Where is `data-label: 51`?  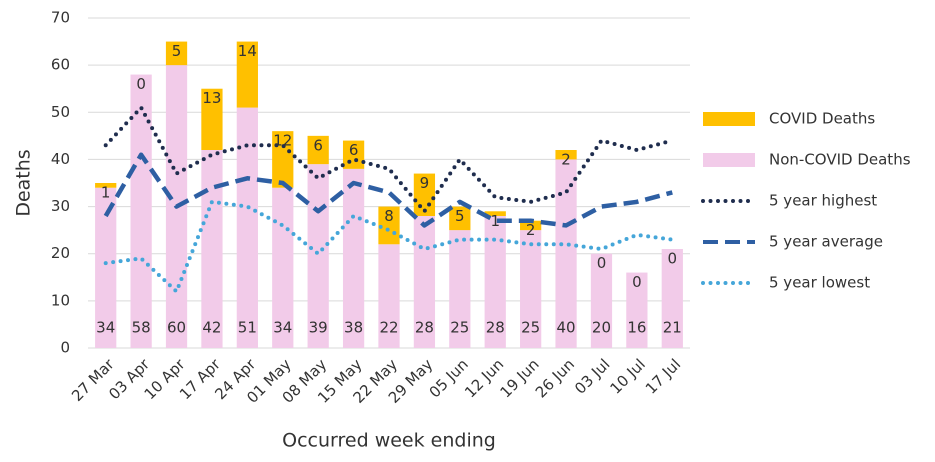 data-label: 51 is located at coordinates (247, 328).